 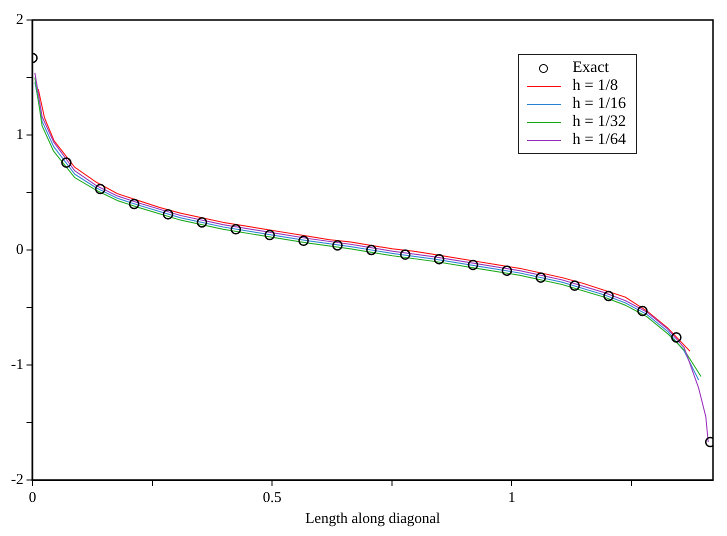 What do you see at coordinates (512, 498) in the screenshot?
I see `x-tick-label: 1` at bounding box center [512, 498].